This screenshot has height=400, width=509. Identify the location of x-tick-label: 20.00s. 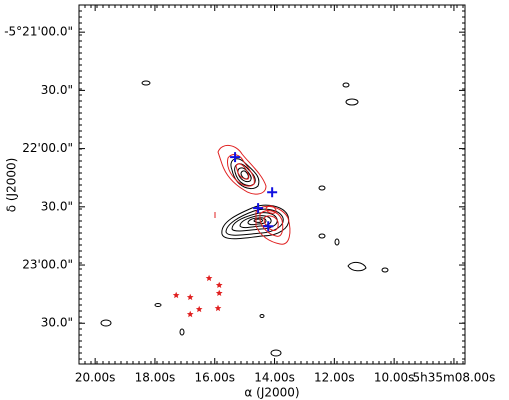
(95, 378).